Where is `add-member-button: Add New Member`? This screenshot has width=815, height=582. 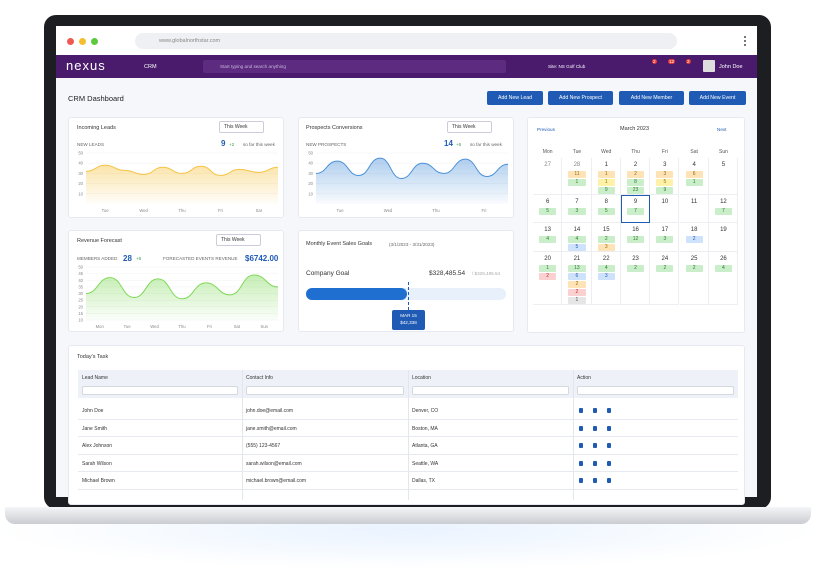
add-member-button: Add New Member is located at coordinates (651, 98).